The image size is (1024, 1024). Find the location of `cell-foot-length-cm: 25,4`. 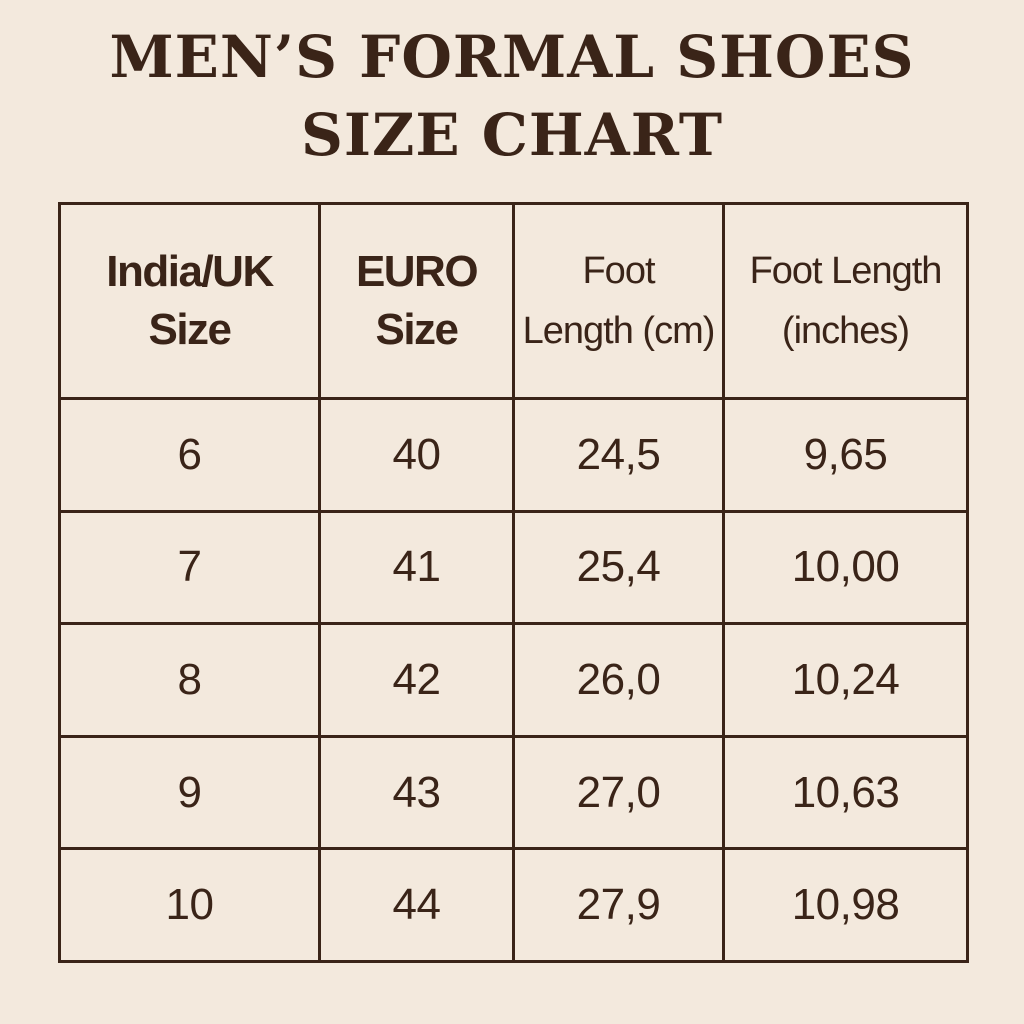

cell-foot-length-cm: 25,4 is located at coordinates (618, 567).